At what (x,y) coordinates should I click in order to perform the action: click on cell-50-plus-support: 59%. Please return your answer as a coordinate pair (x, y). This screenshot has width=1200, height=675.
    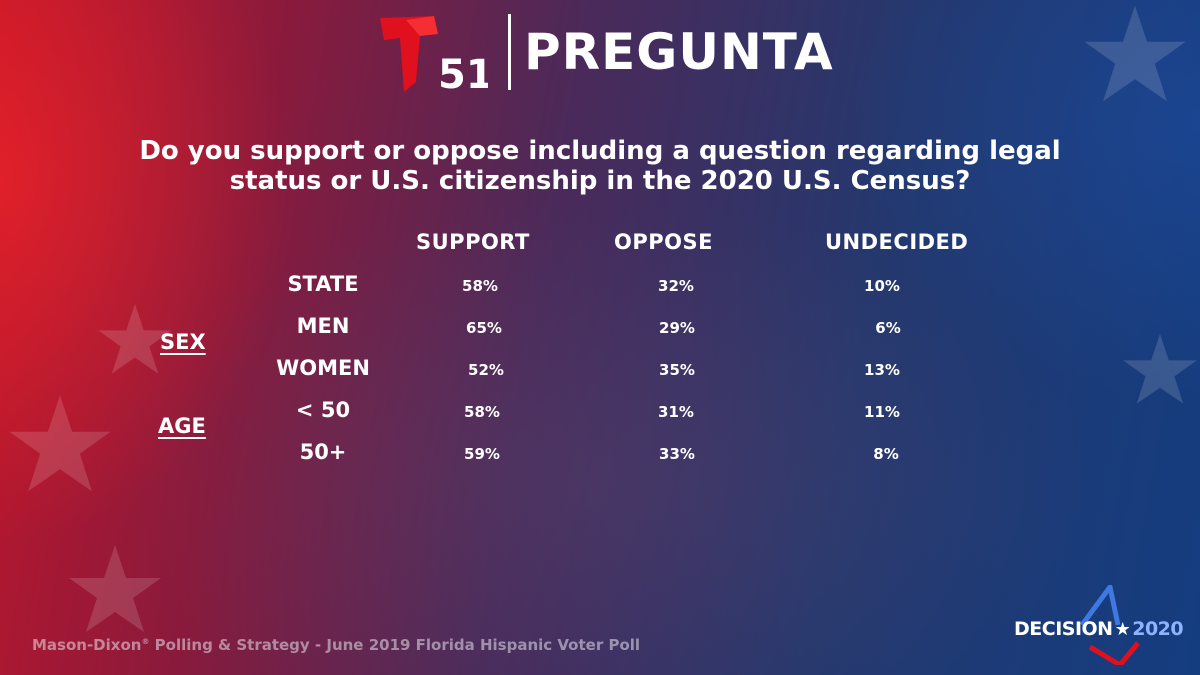
    Looking at the image, I should click on (482, 454).